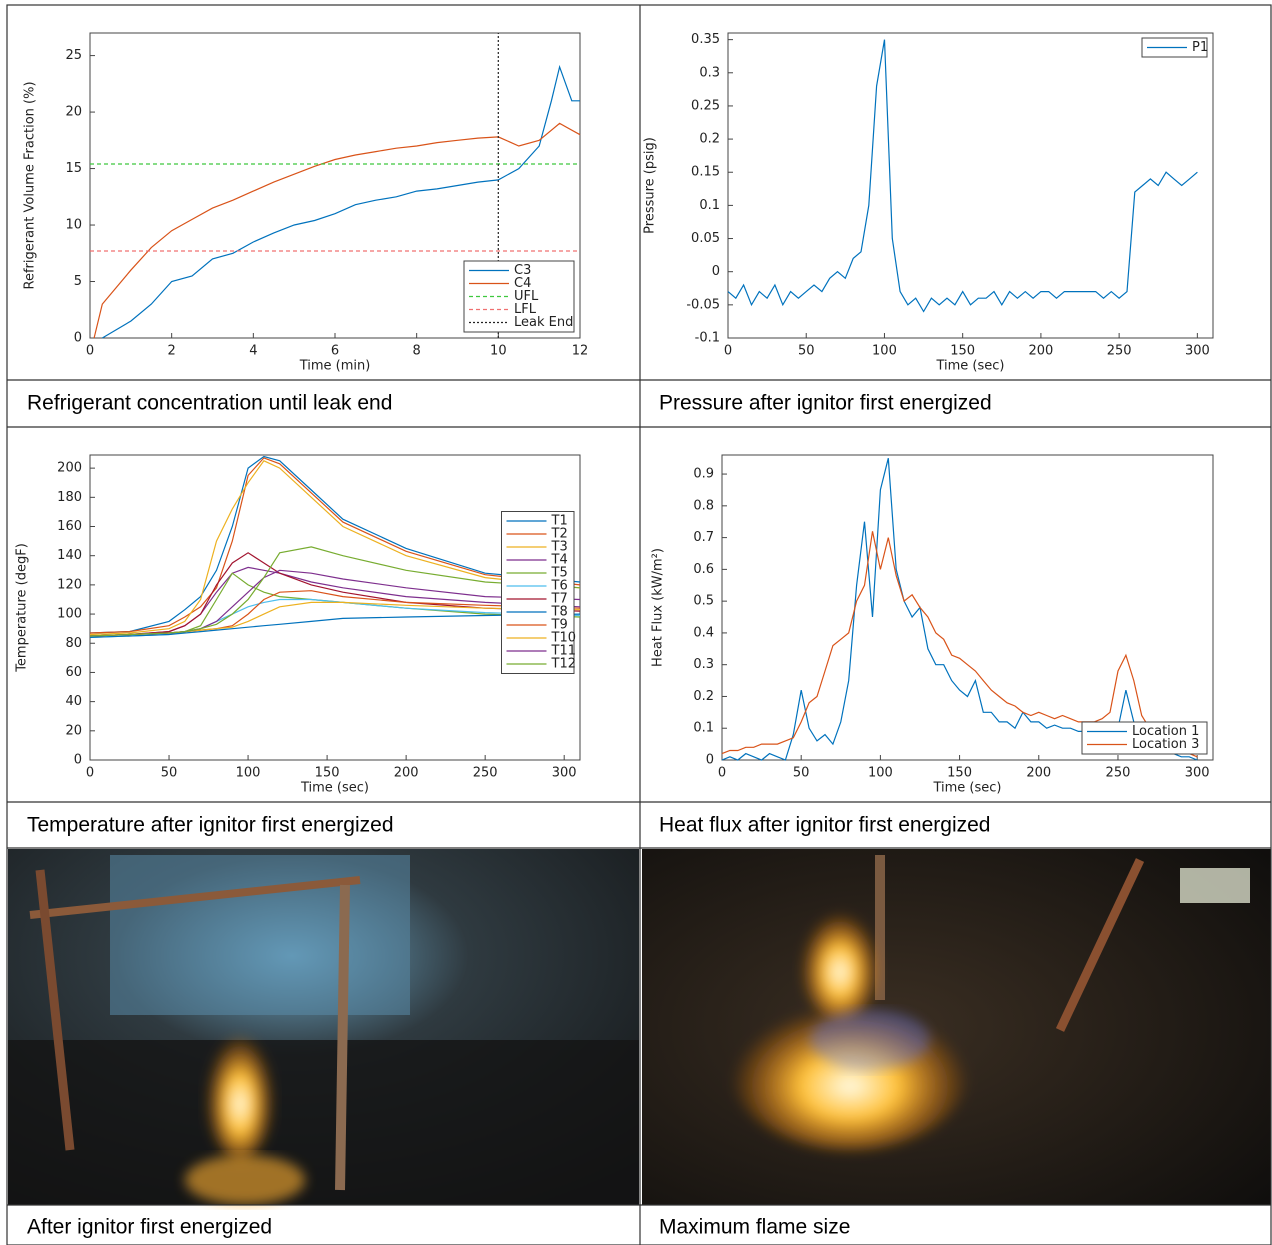 The width and height of the screenshot is (1272, 1245). Describe the element at coordinates (69, 497) in the screenshot. I see `y-tick-label: 180` at that location.